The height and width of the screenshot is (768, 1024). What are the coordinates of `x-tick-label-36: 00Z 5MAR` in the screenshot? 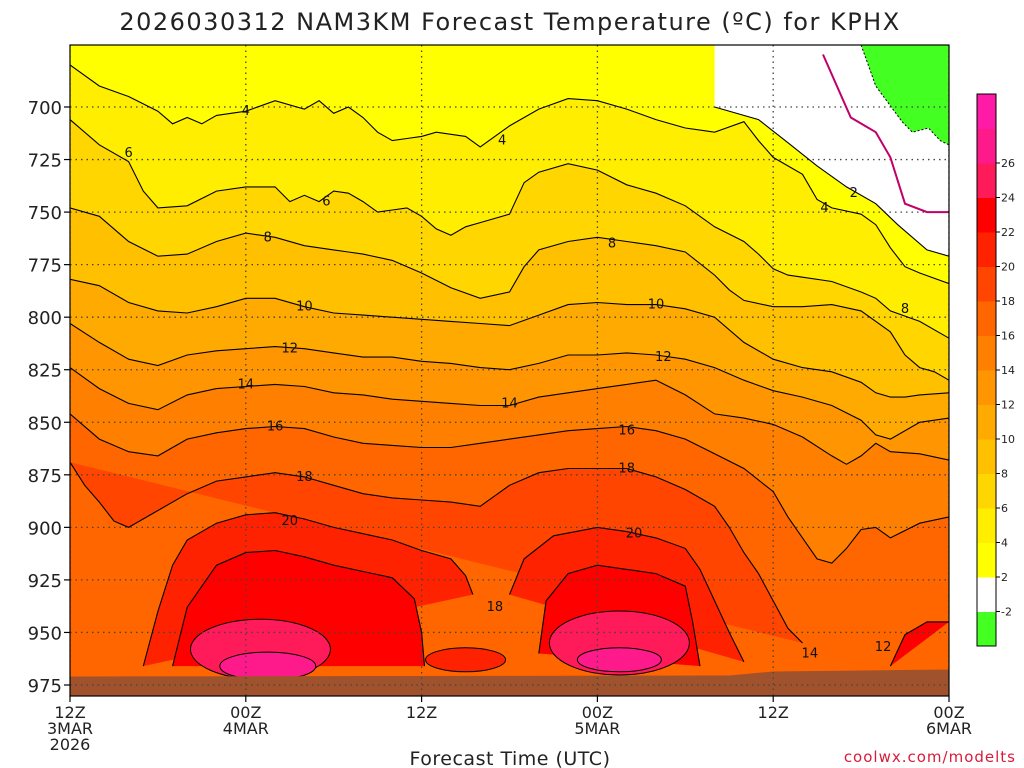 It's located at (597, 720).